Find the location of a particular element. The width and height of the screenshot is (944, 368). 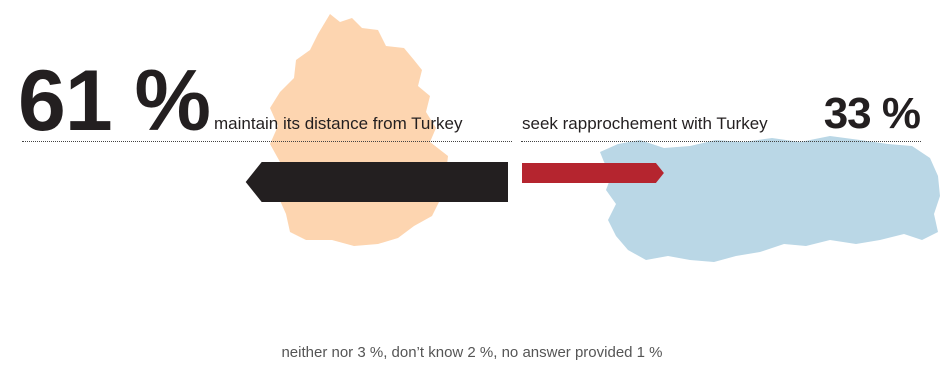

bar-seek-rapprochement is located at coordinates (593, 173).